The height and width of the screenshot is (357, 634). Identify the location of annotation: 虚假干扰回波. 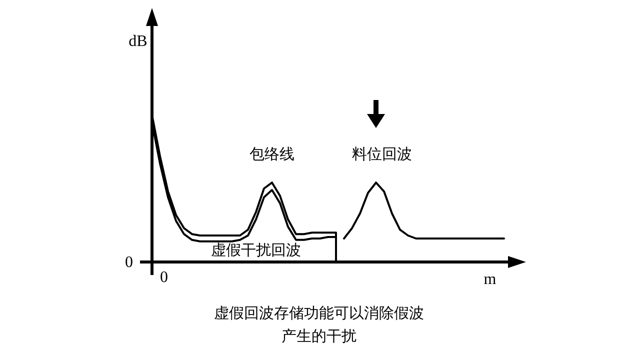
(256, 250).